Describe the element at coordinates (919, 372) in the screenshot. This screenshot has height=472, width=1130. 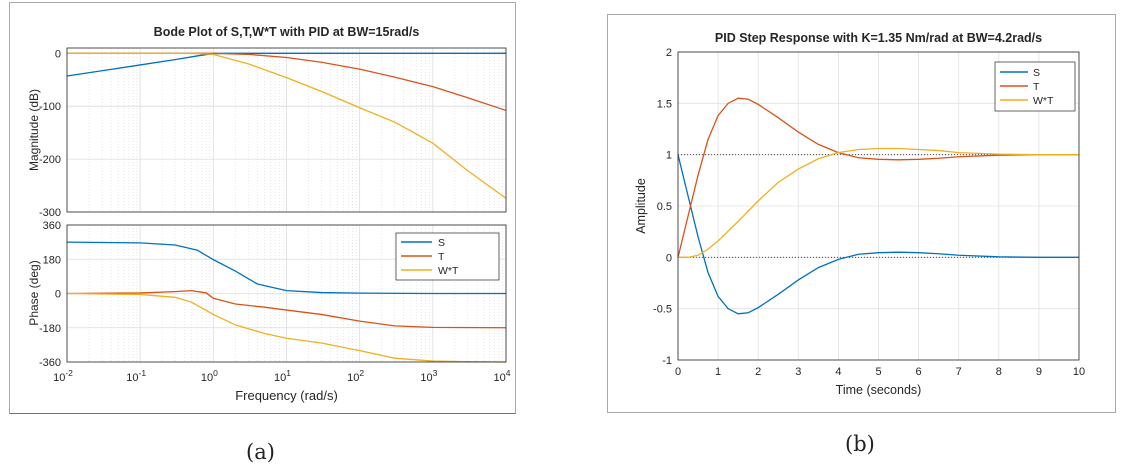
I see `step-x-tick-label: 6` at that location.